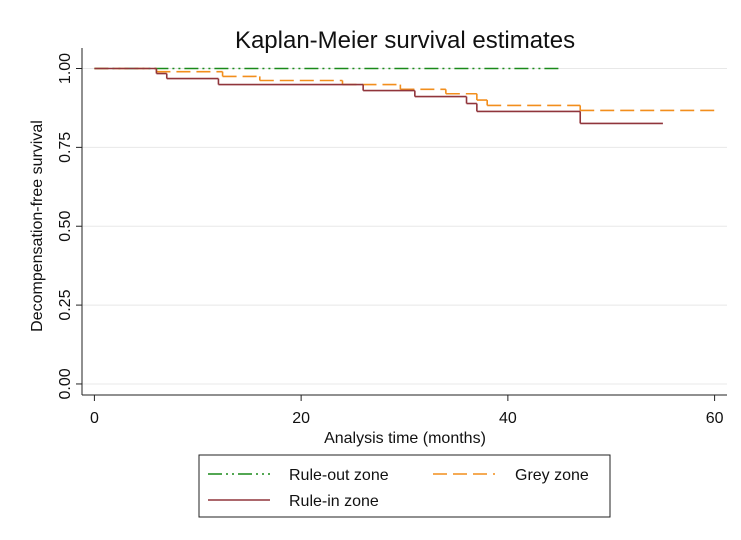  Describe the element at coordinates (65, 383) in the screenshot. I see `y-tick-label: 0.00` at that location.